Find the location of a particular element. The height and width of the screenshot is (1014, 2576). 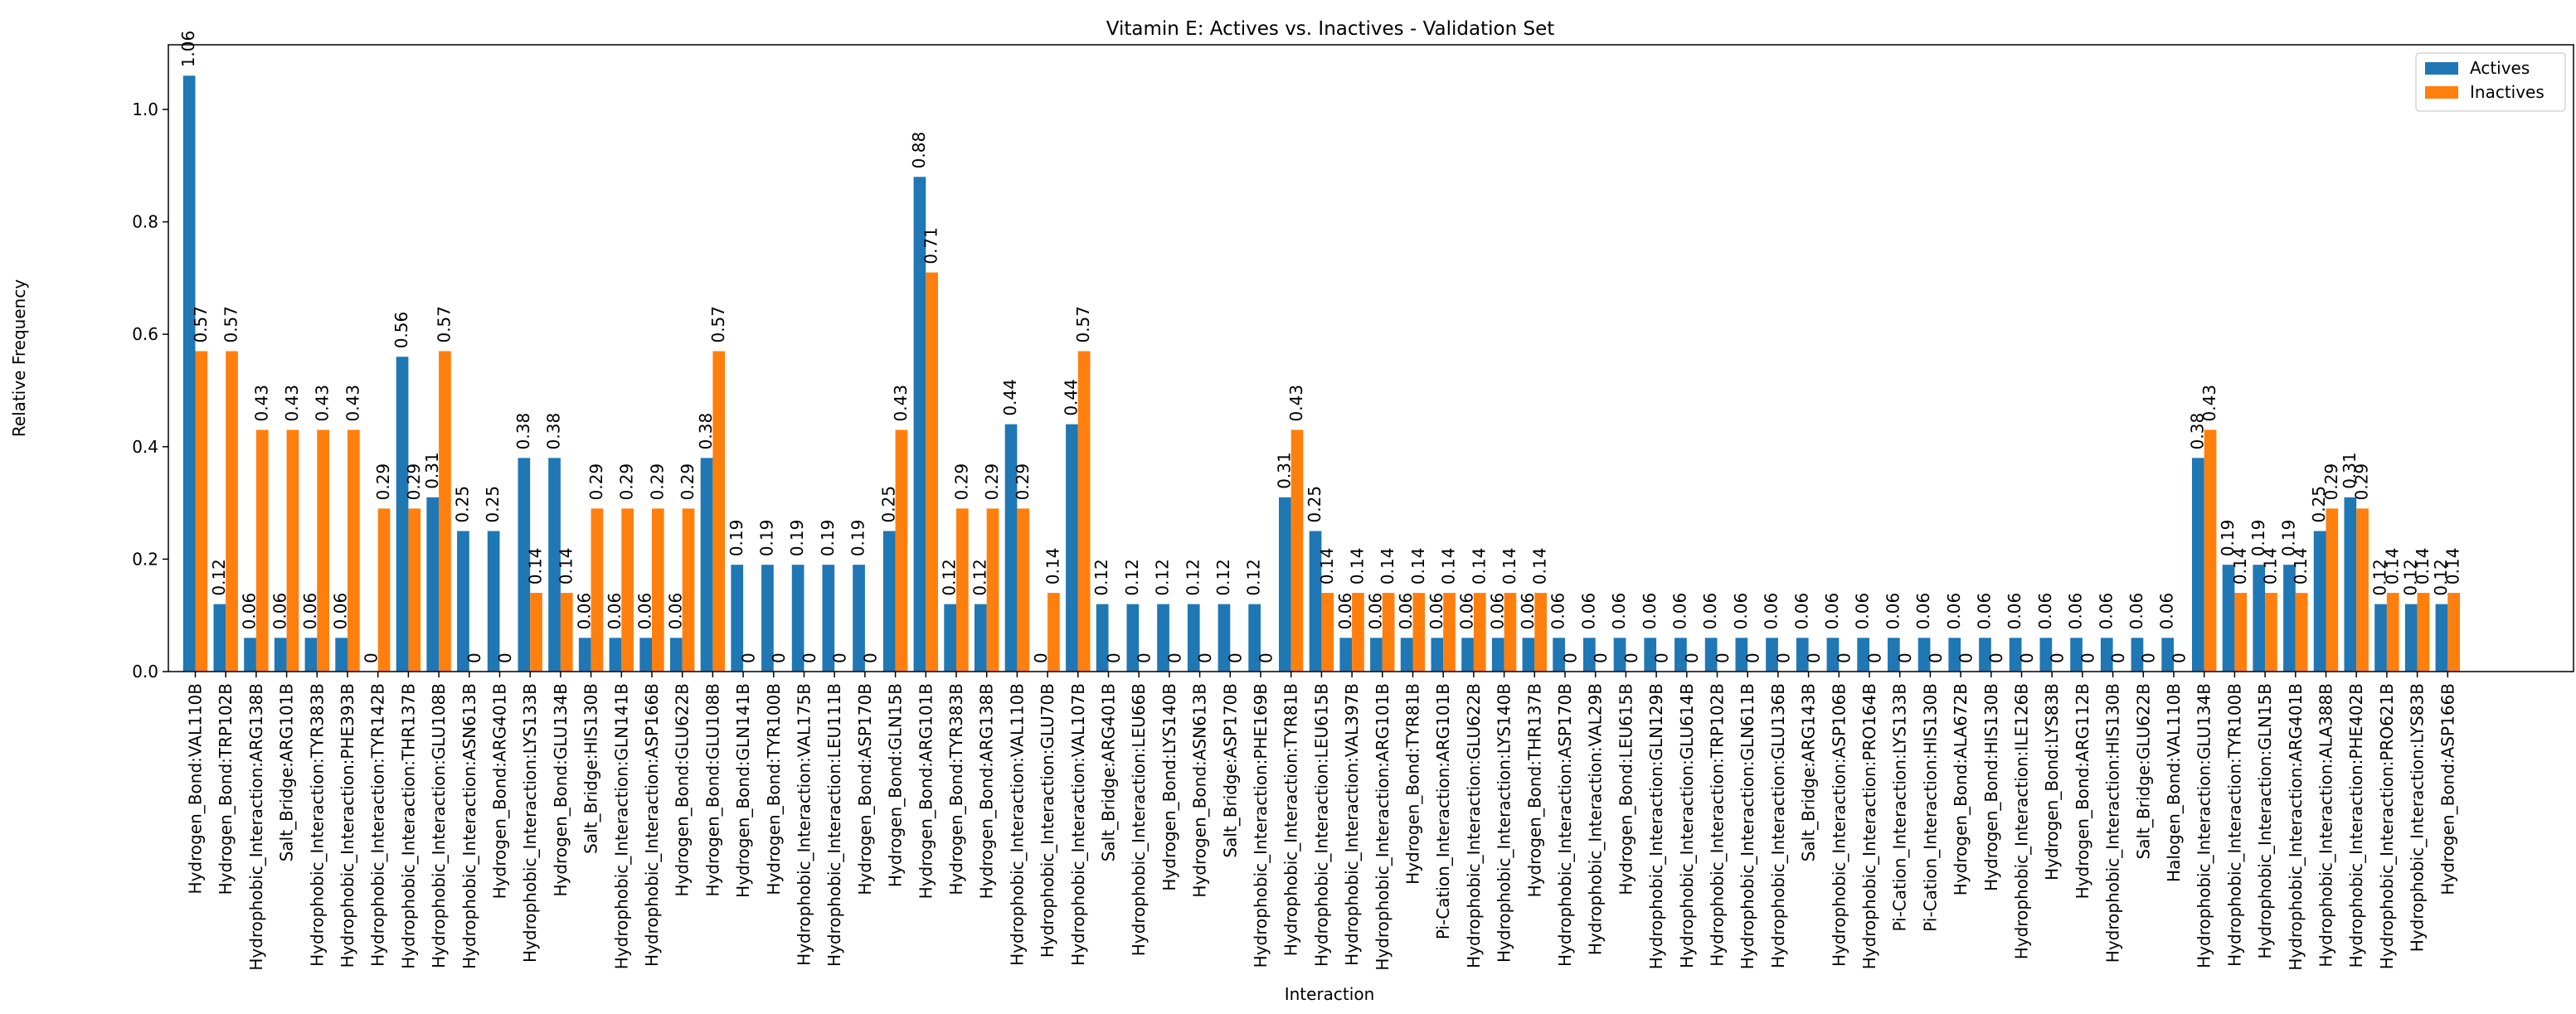

x-tick-label: Hydrophobic_Interaction:PRO621B is located at coordinates (2387, 826).